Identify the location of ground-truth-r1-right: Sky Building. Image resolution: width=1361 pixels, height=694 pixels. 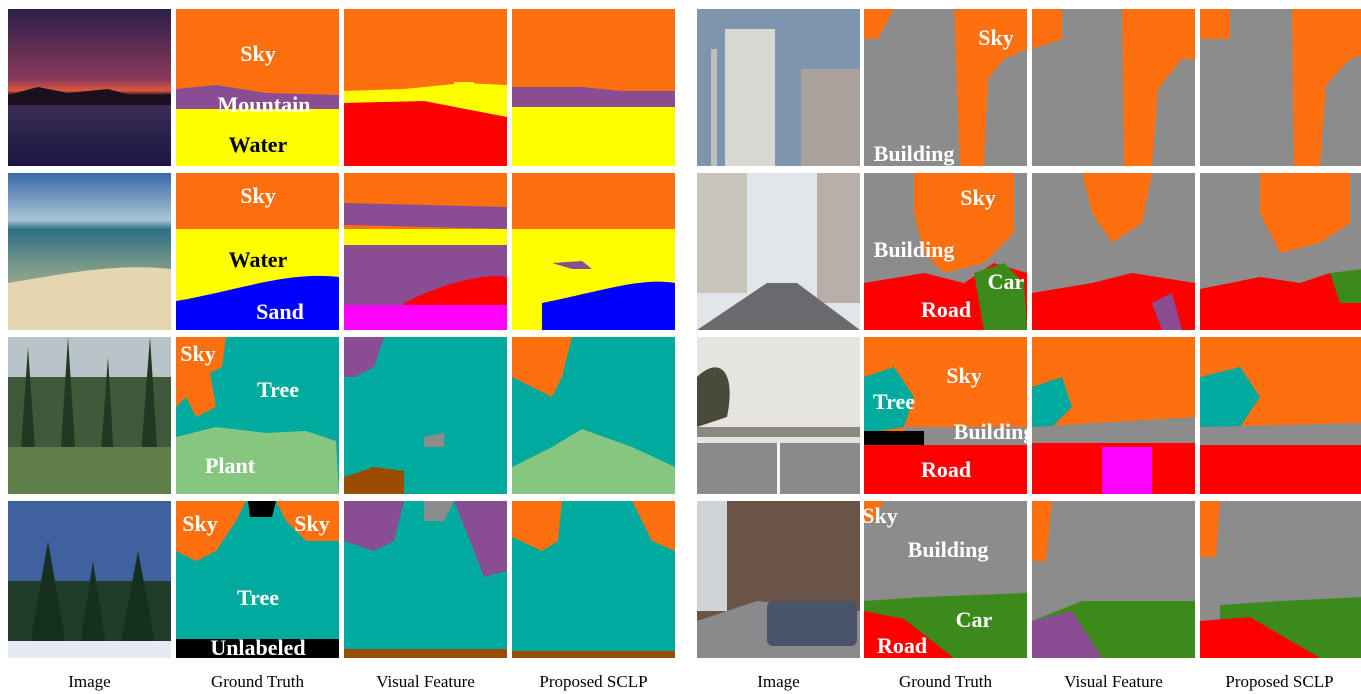
(945, 87).